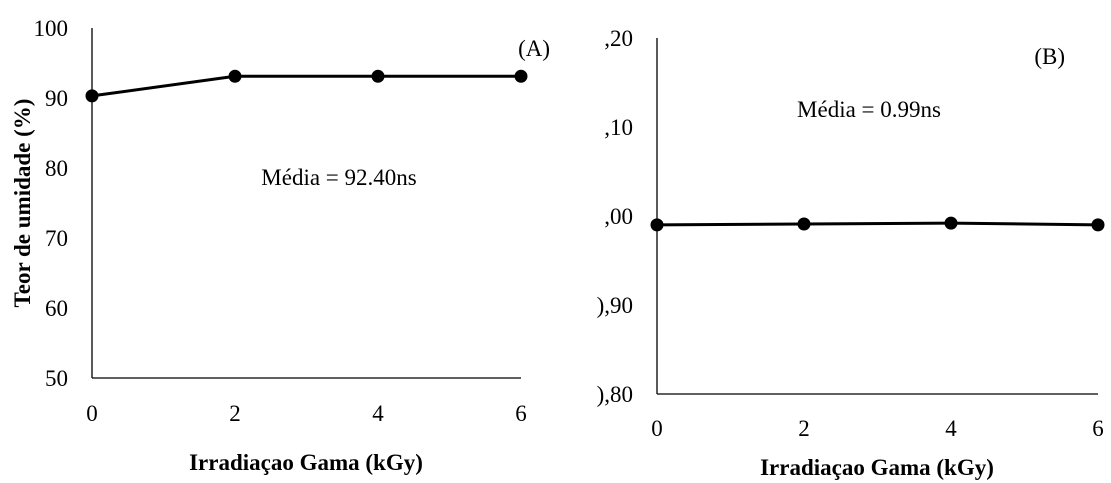 Image resolution: width=1111 pixels, height=483 pixels. What do you see at coordinates (56, 98) in the screenshot?
I see `y-tick-label: 90` at bounding box center [56, 98].